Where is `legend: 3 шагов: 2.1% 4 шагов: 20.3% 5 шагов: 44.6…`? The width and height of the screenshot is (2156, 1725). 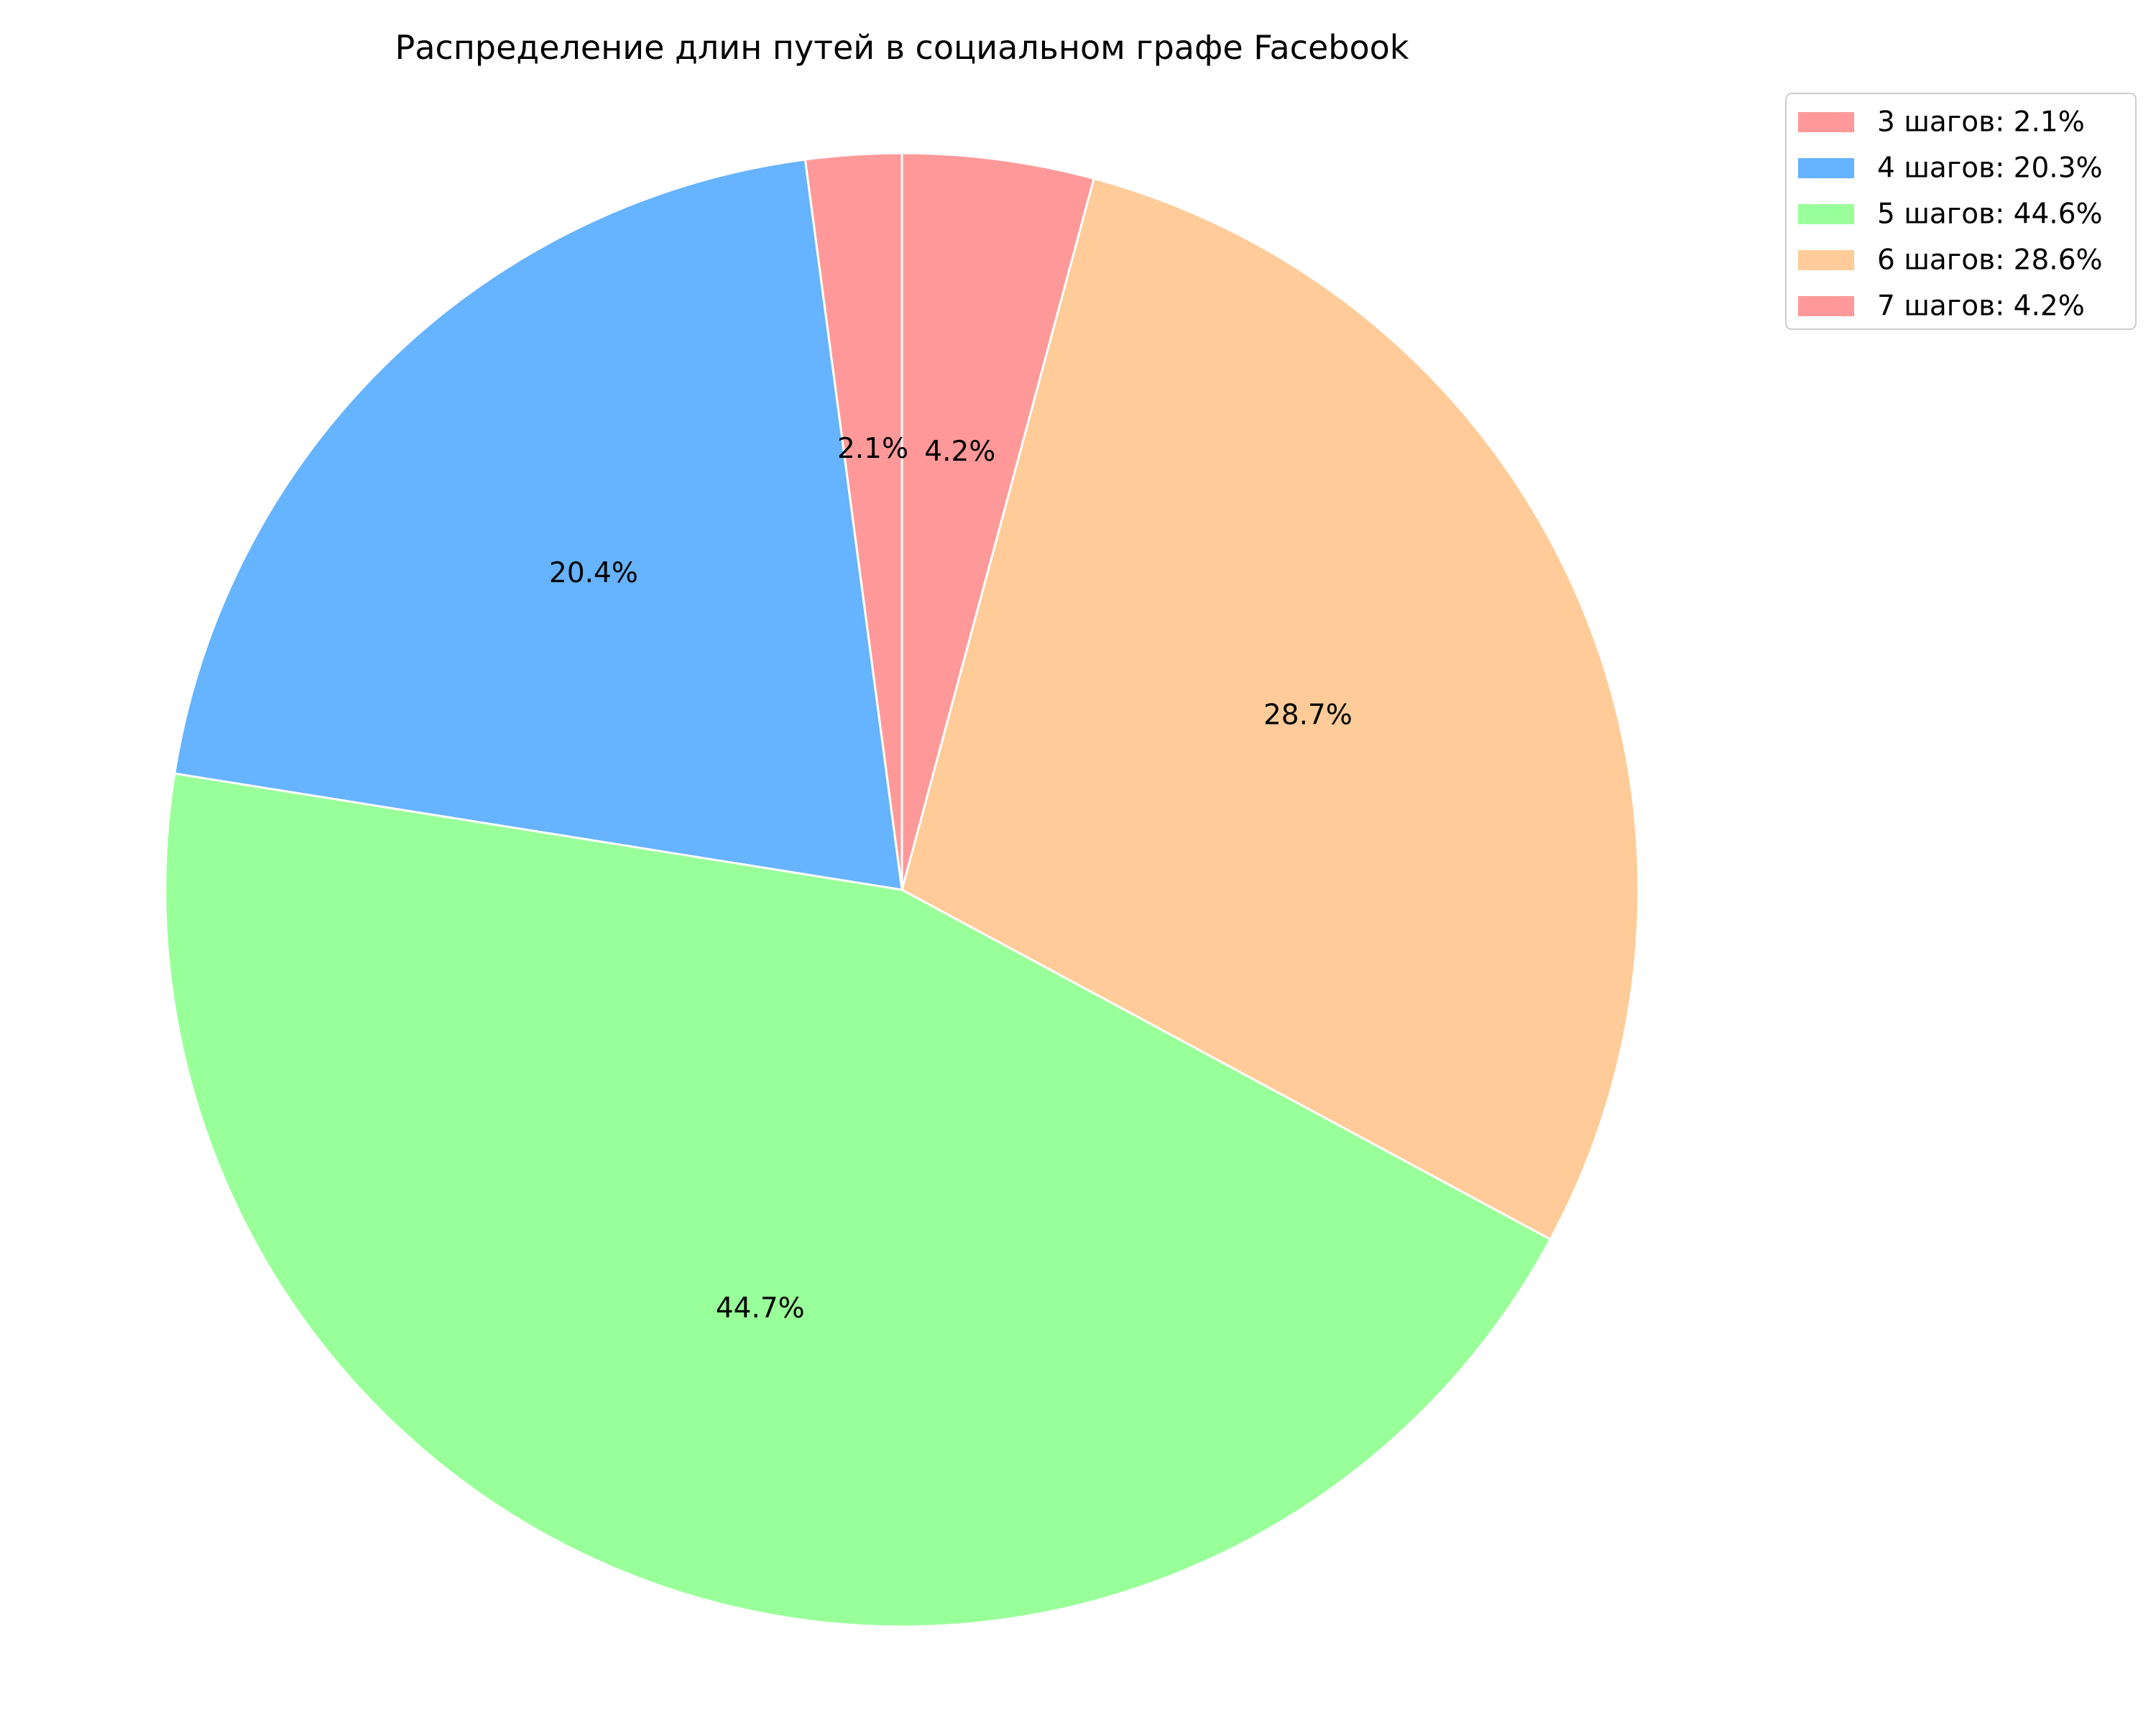 legend: 3 шагов: 2.1% 4 шагов: 20.3% 5 шагов: 44.6… is located at coordinates (1961, 211).